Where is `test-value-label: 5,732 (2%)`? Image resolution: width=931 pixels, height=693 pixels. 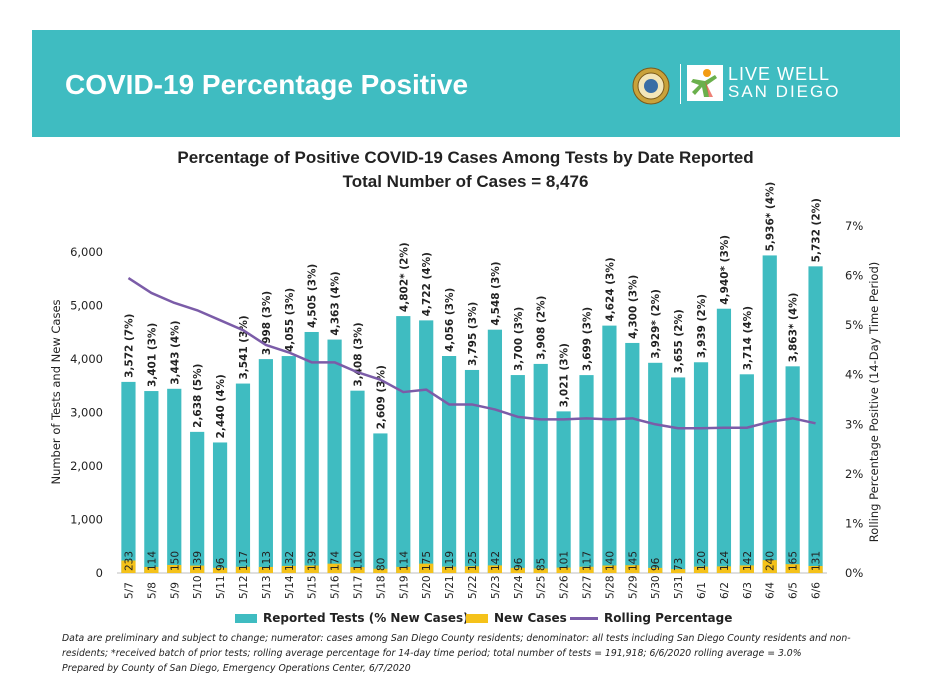 test-value-label: 5,732 (2%) is located at coordinates (817, 230).